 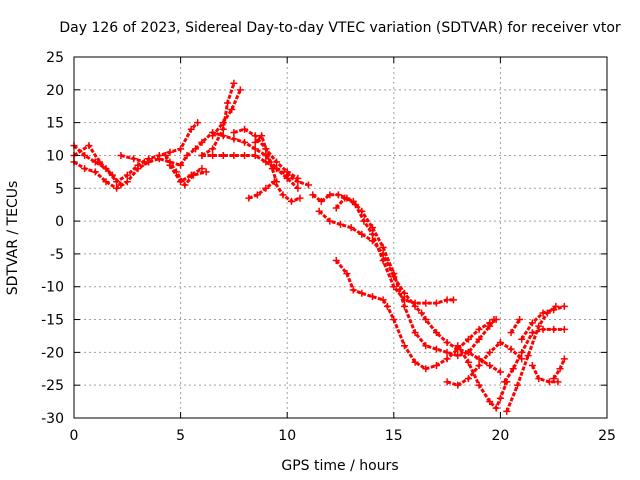 I want to click on y-tick-label: -20, so click(x=52, y=353).